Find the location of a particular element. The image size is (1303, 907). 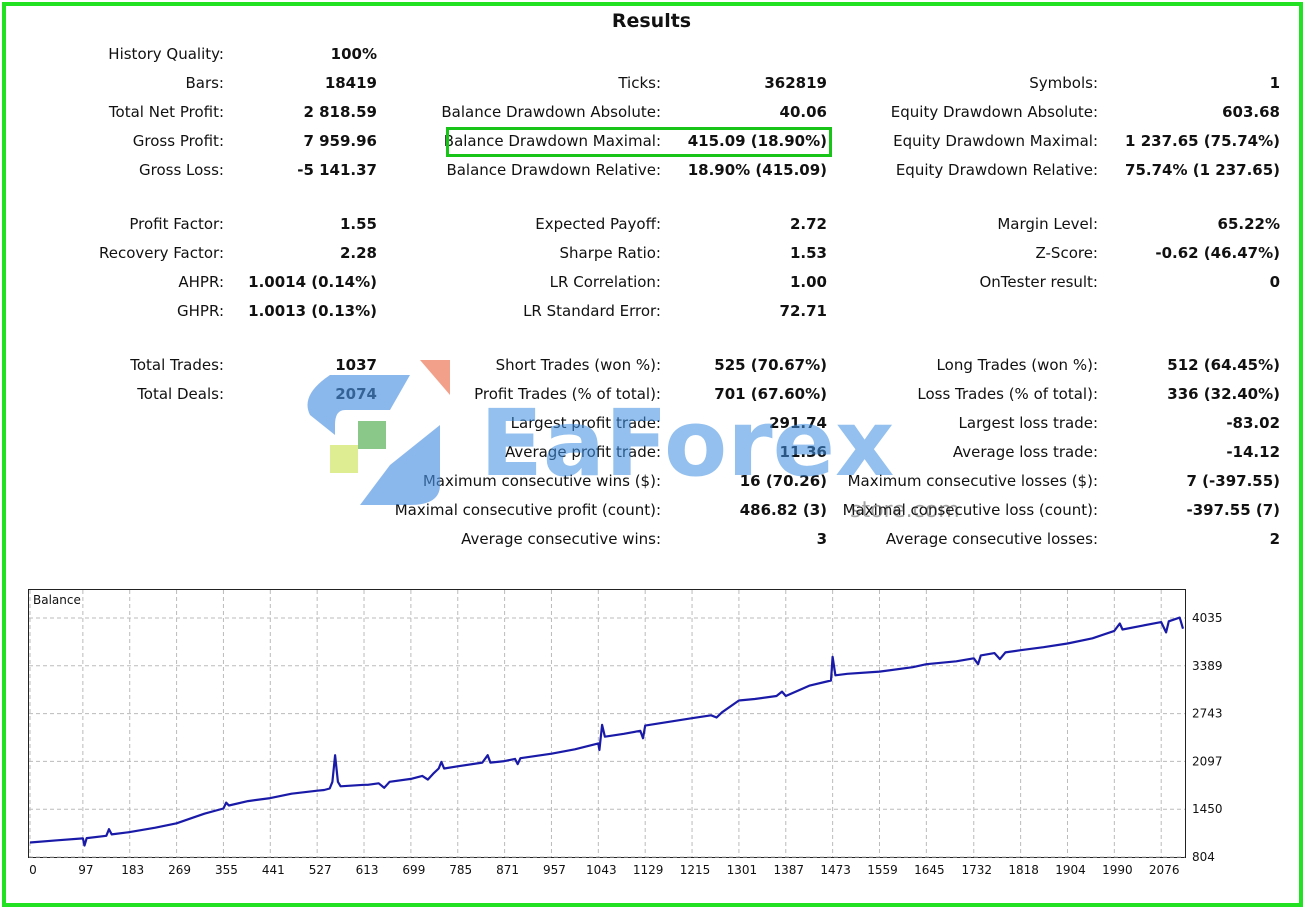

stat-label: Symbols: is located at coordinates (1063, 83).